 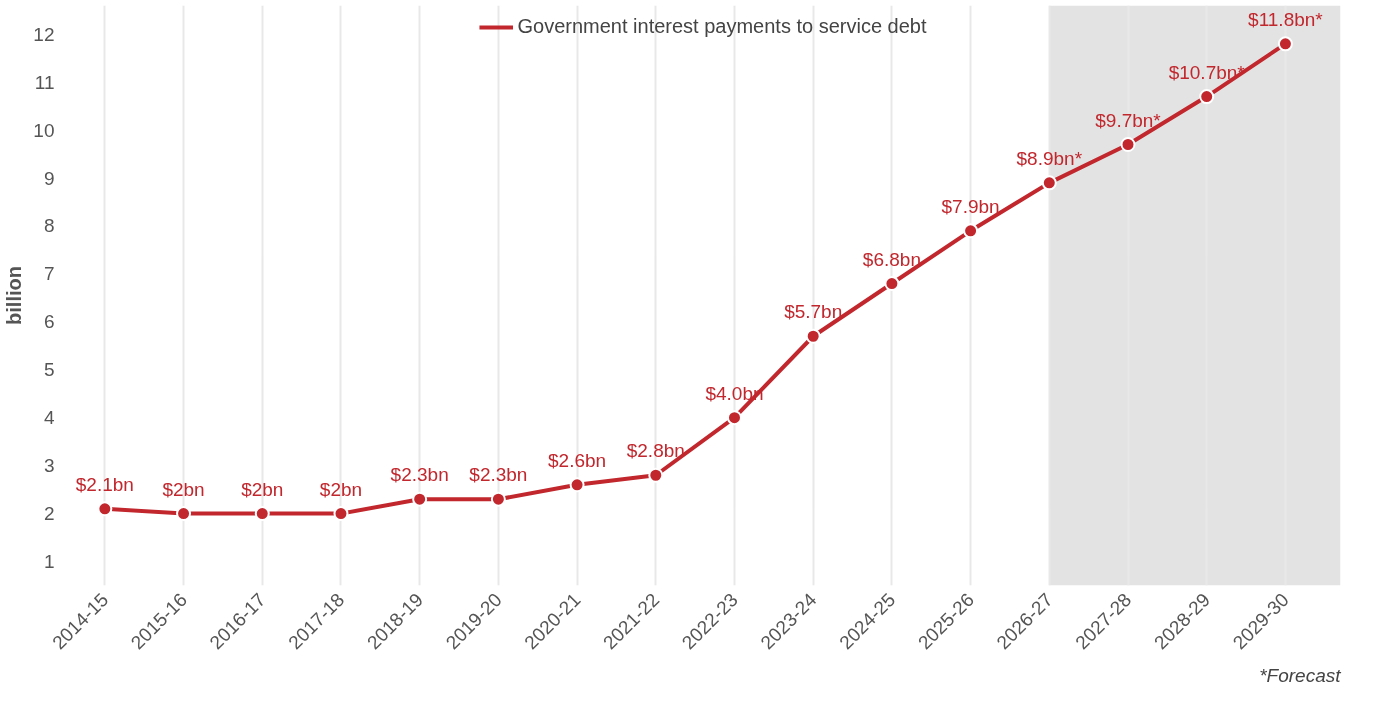 What do you see at coordinates (14, 295) in the screenshot?
I see `y-axis-title: billion` at bounding box center [14, 295].